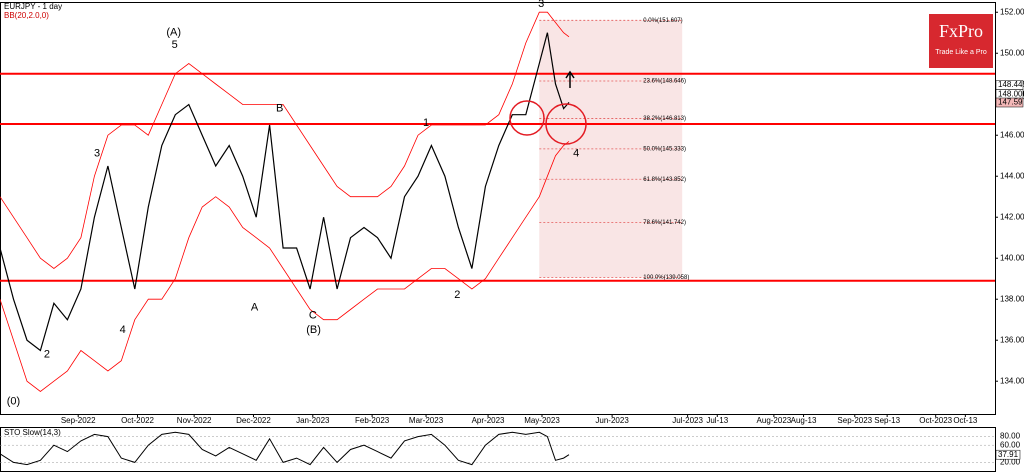  What do you see at coordinates (774, 420) in the screenshot?
I see `x-tick-label: Aug-2023` at bounding box center [774, 420].